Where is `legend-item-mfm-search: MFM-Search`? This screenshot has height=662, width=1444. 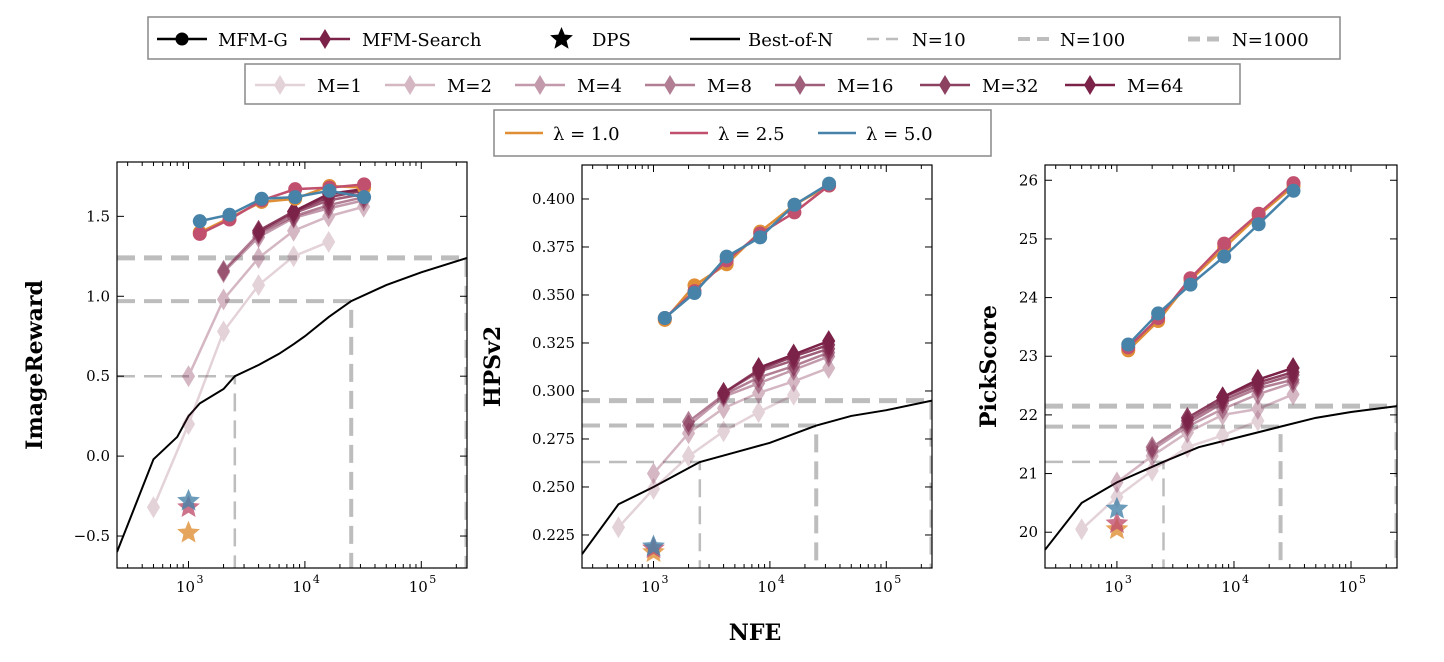
legend-item-mfm-search: MFM-Search is located at coordinates (391, 40).